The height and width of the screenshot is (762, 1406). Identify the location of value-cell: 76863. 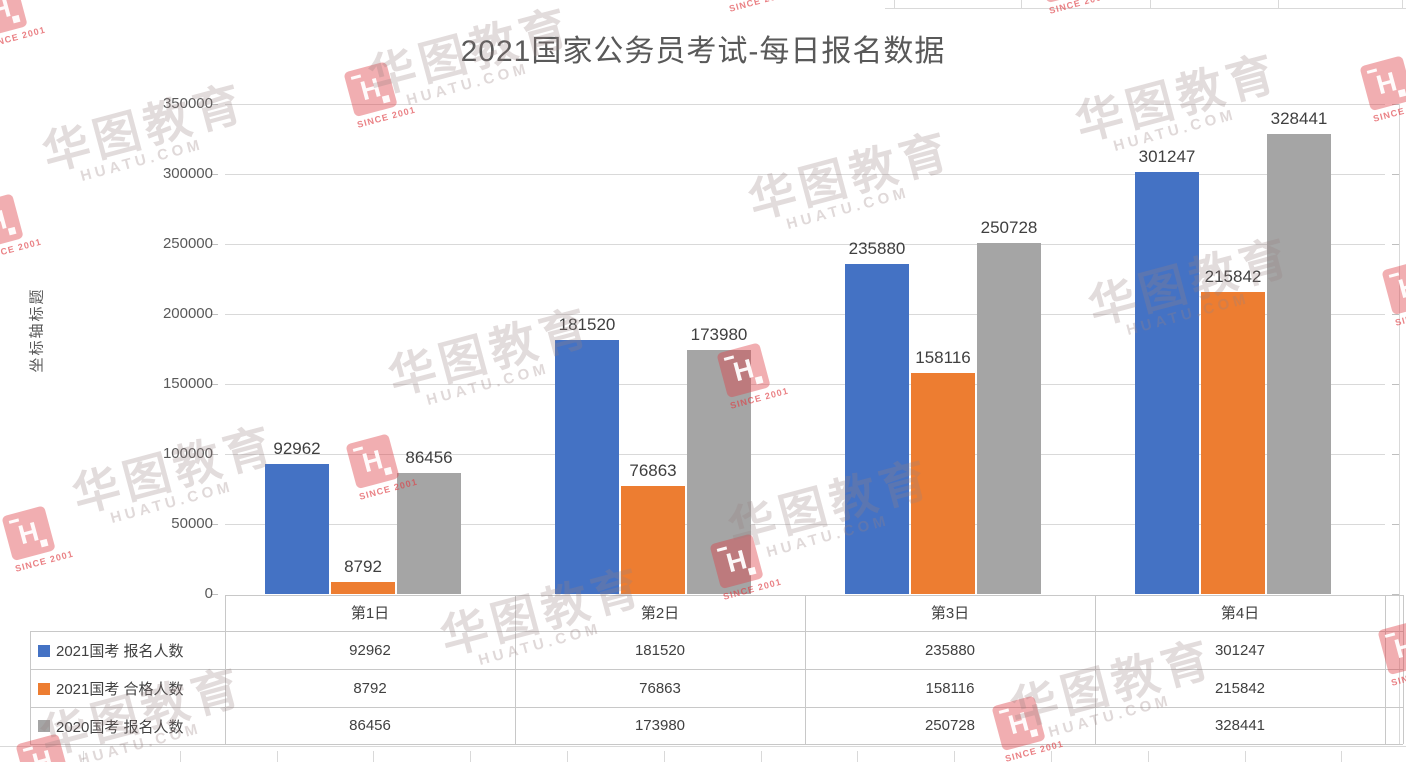
(660, 688).